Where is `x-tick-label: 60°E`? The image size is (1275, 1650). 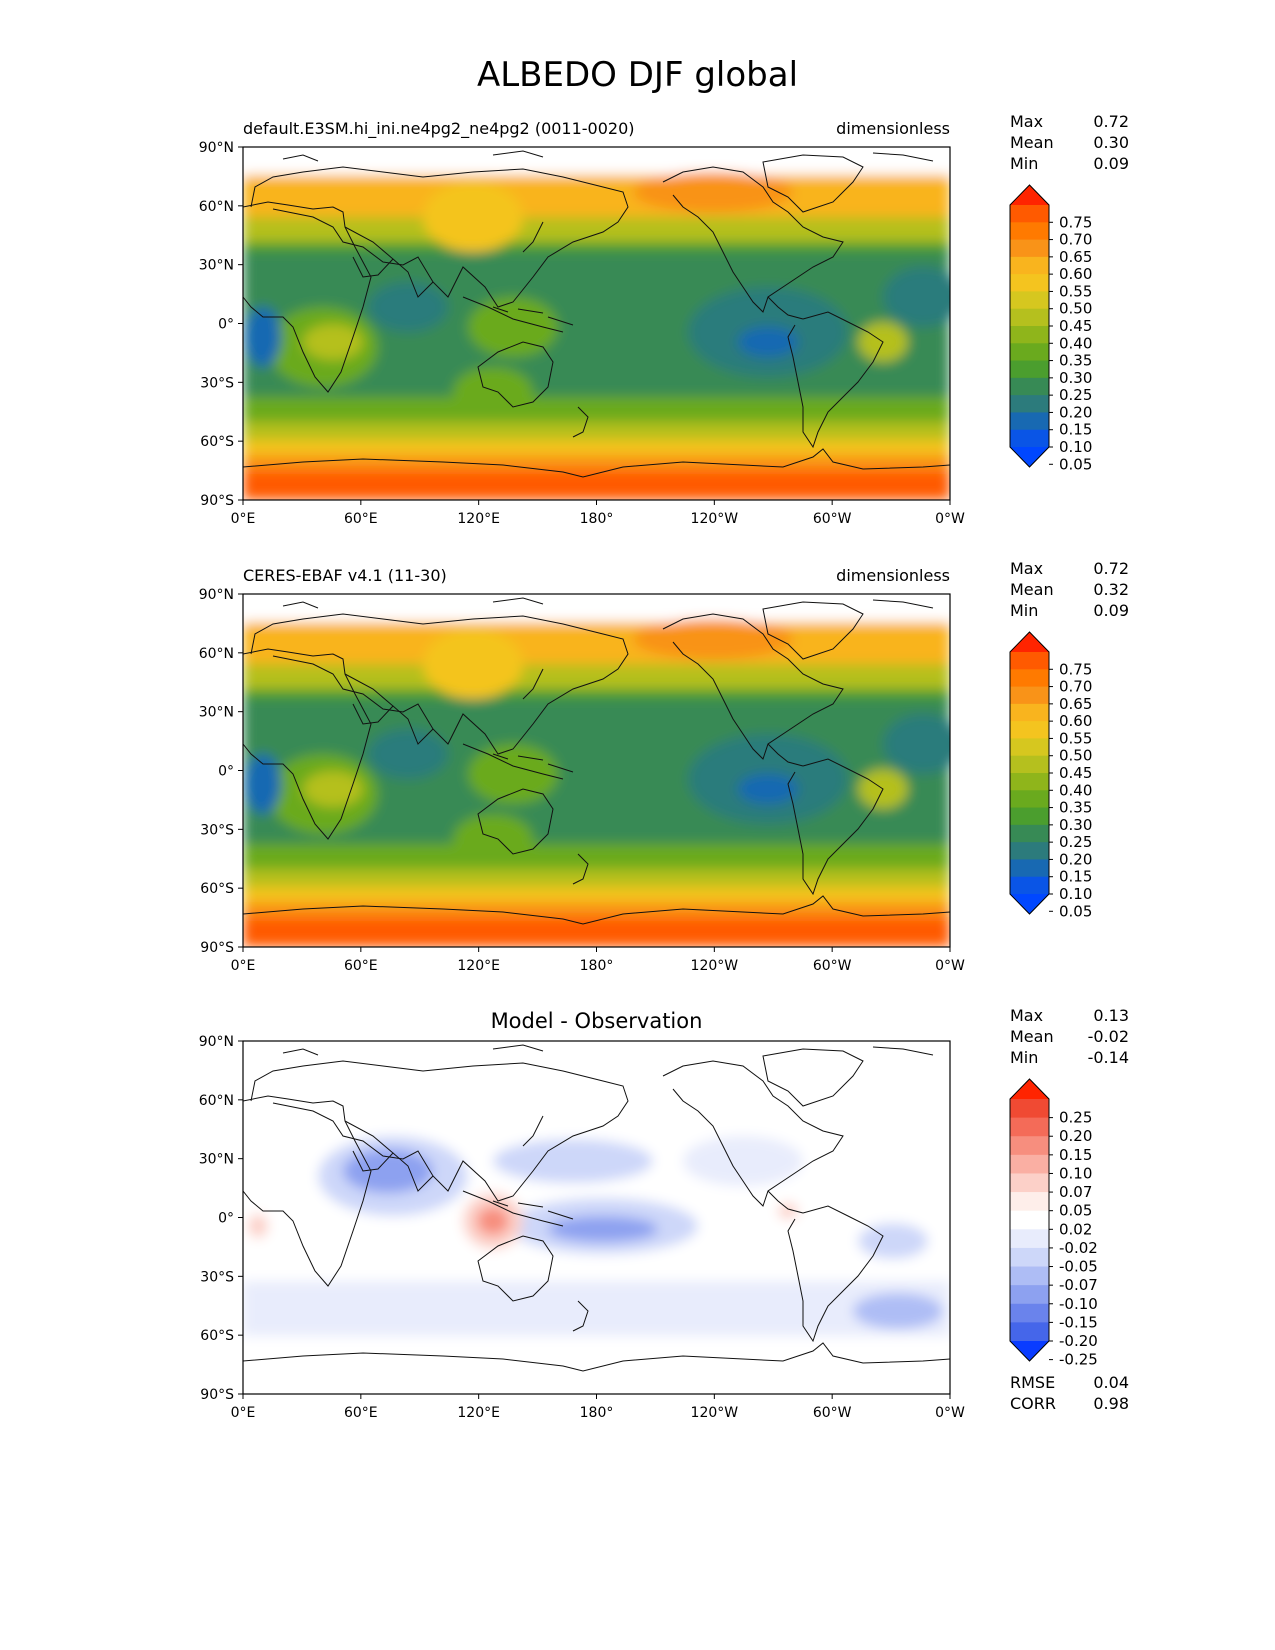 x-tick-label: 60°E is located at coordinates (361, 1413).